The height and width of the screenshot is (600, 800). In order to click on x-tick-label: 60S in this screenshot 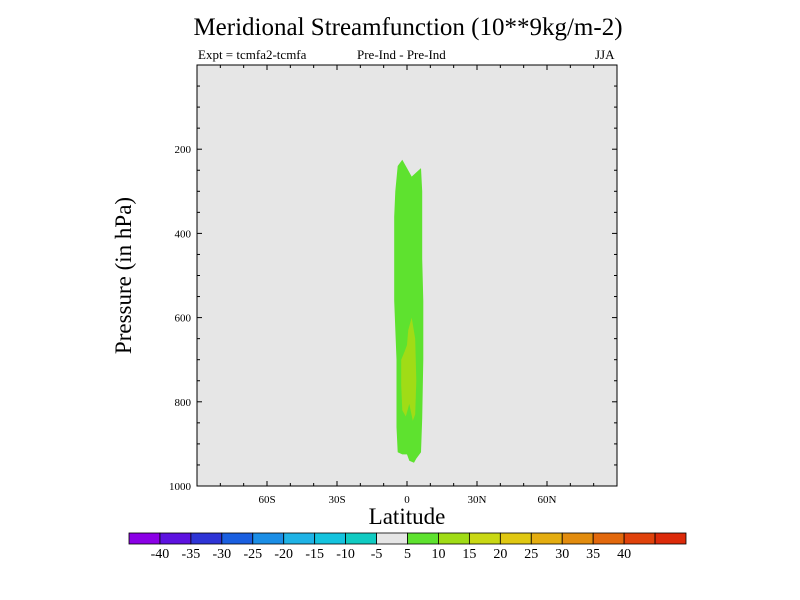, I will do `click(266, 500)`.